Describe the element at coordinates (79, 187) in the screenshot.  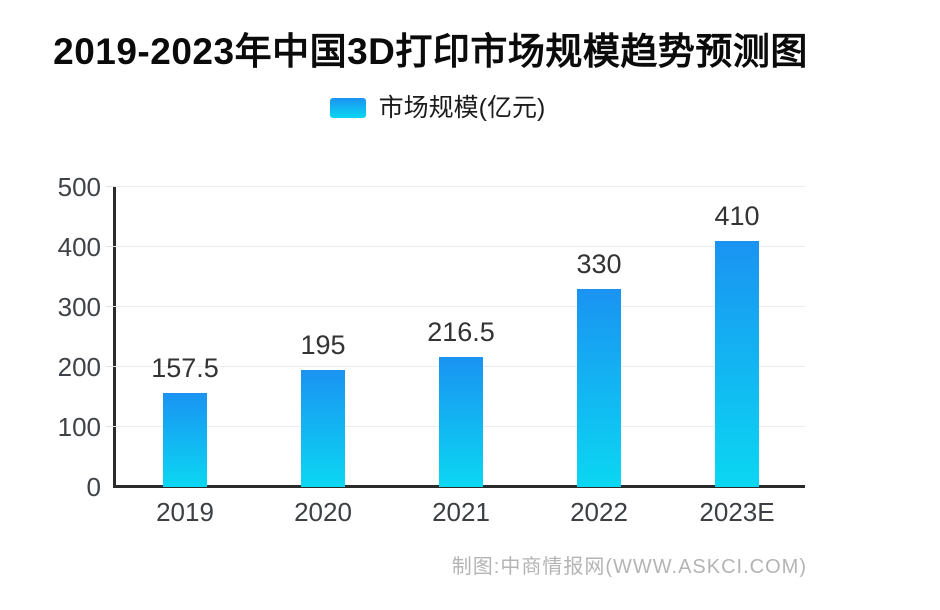
I see `y-axis-label-500: 500` at that location.